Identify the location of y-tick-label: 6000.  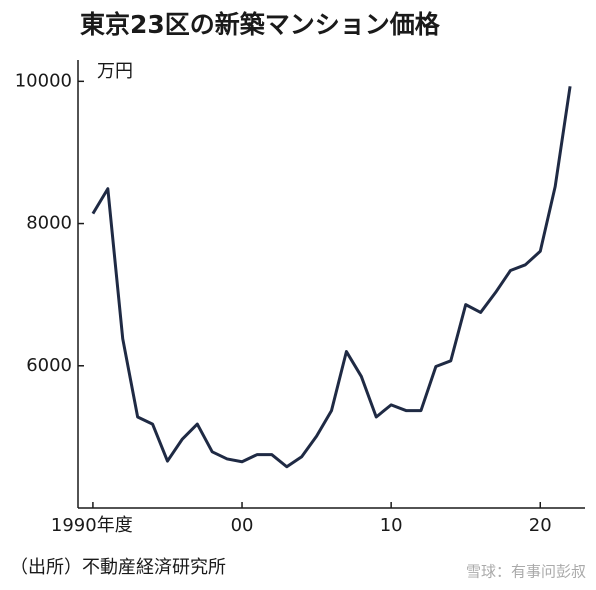
(49, 365).